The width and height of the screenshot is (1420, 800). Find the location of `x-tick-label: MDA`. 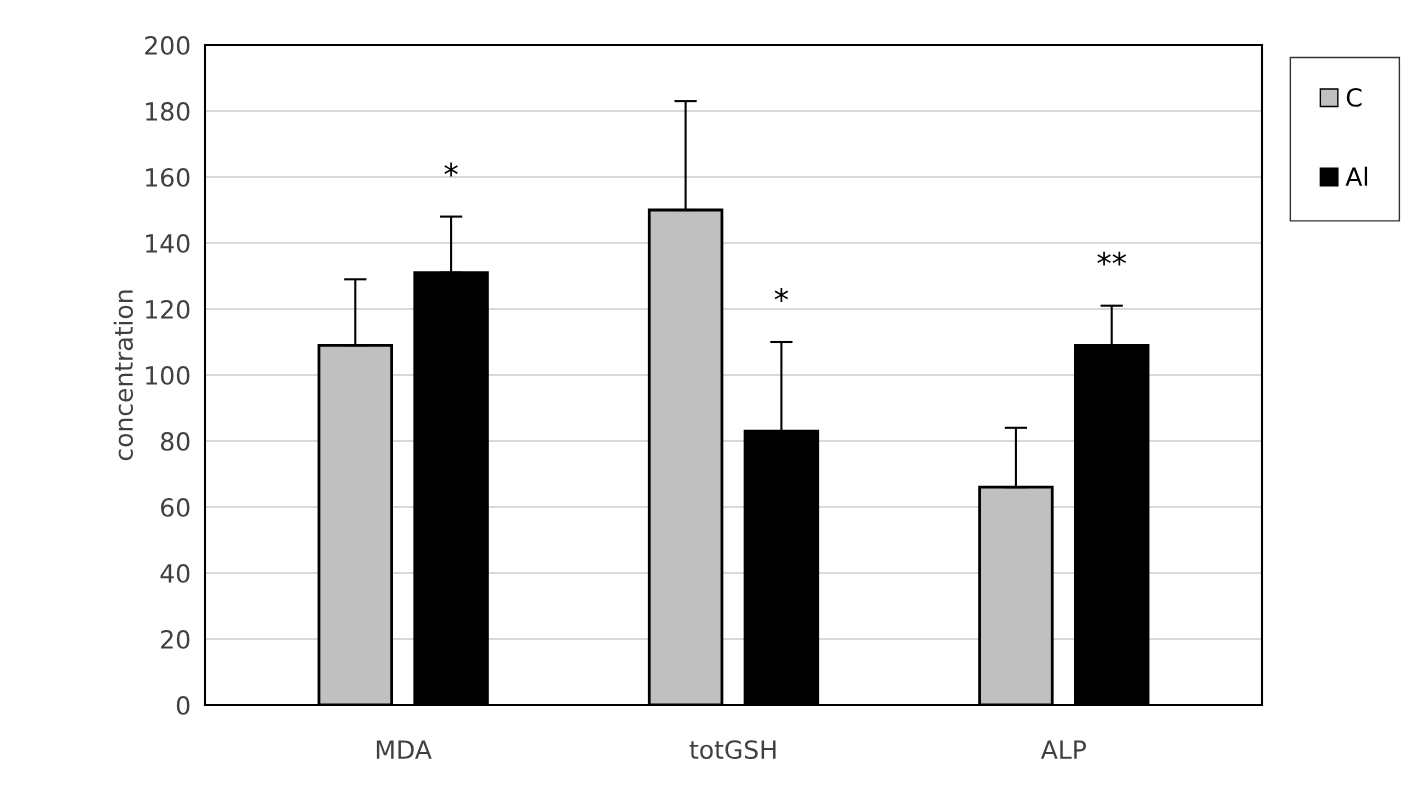

x-tick-label: MDA is located at coordinates (404, 749).